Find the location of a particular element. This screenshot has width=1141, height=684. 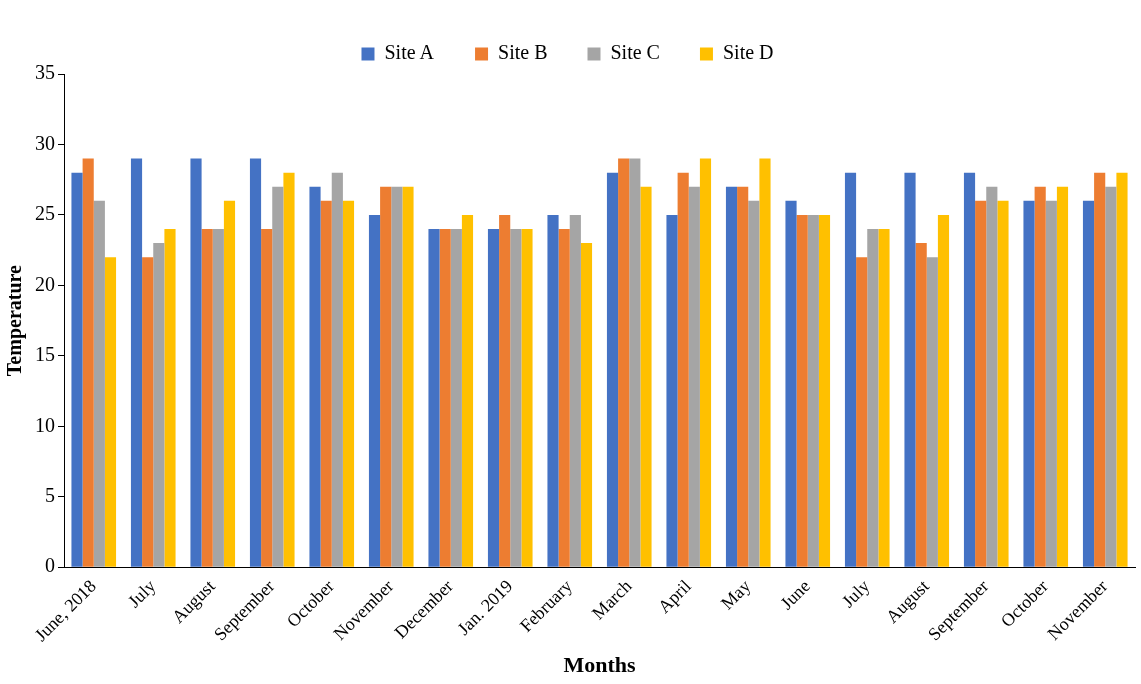

y-tick-label: 10 is located at coordinates (45, 424).